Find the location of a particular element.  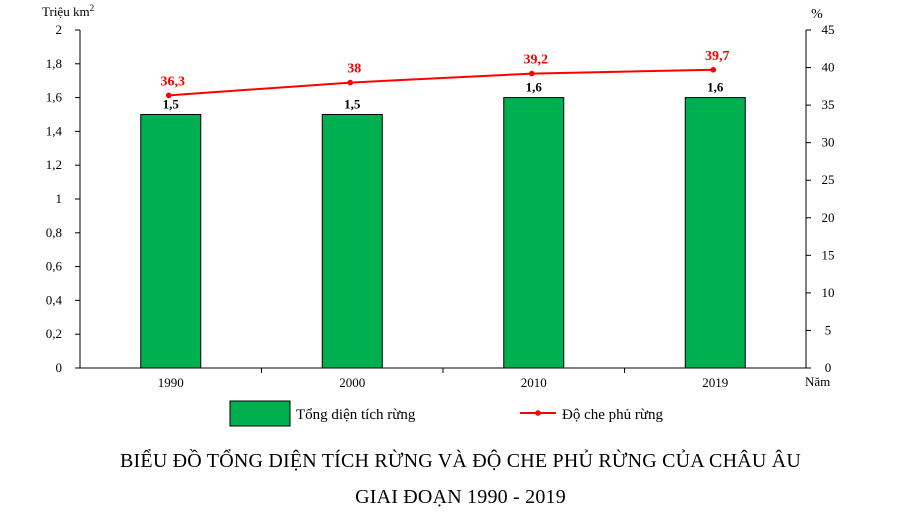

right-tick-label: 5 is located at coordinates (828, 329).